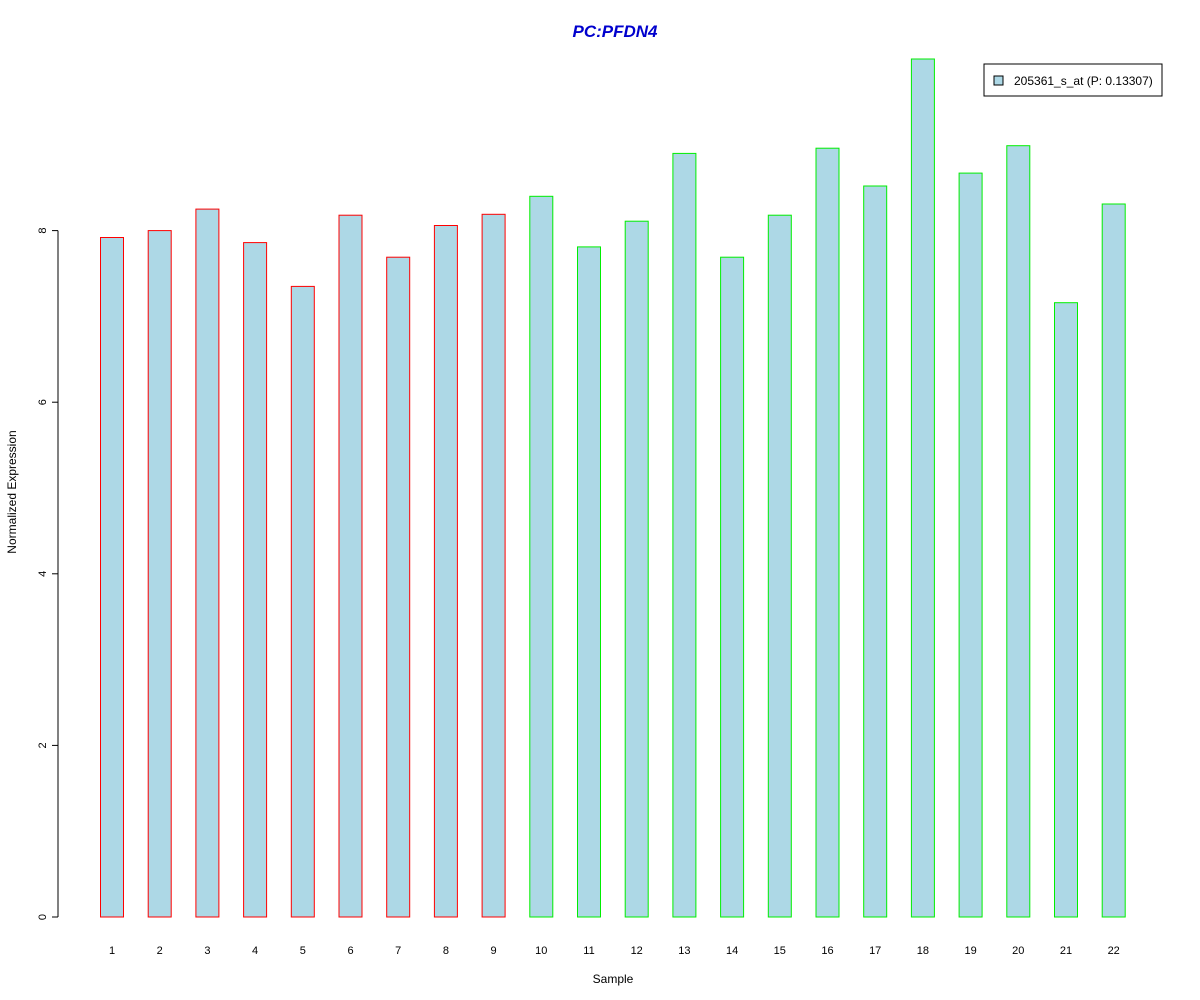 The height and width of the screenshot is (1000, 1200). What do you see at coordinates (1114, 951) in the screenshot?
I see `x-tick-label: 22` at bounding box center [1114, 951].